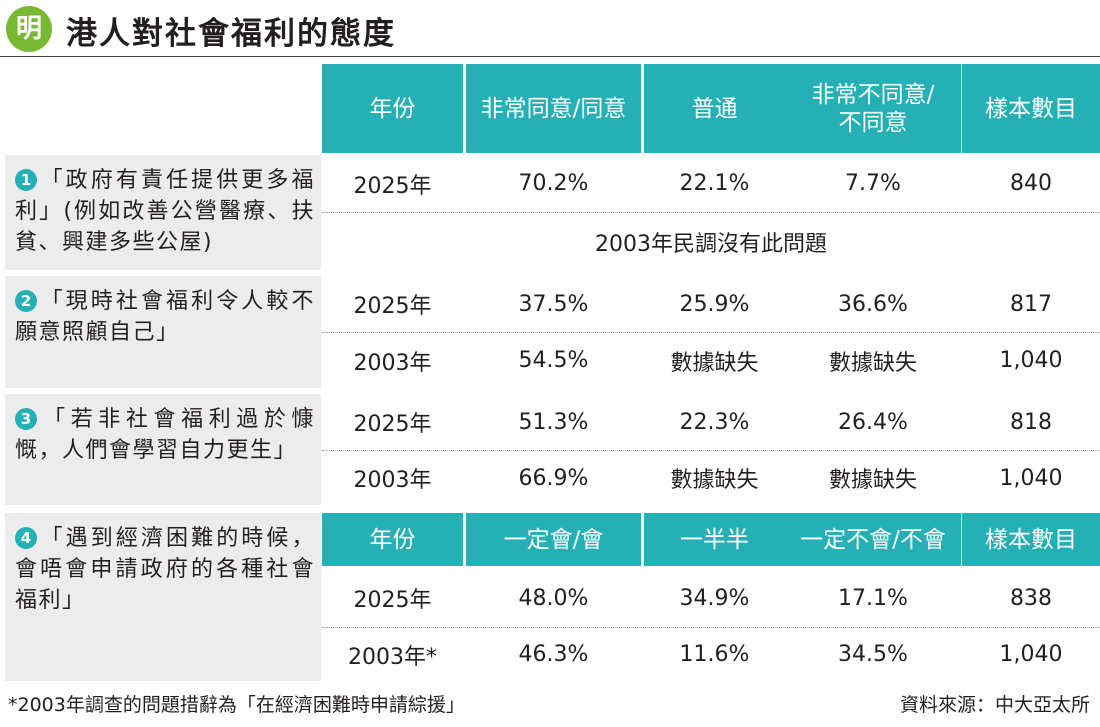 This screenshot has width=1100, height=727. Describe the element at coordinates (711, 244) in the screenshot. I see `no-data-note: 2003年民調沒有此問題` at that location.